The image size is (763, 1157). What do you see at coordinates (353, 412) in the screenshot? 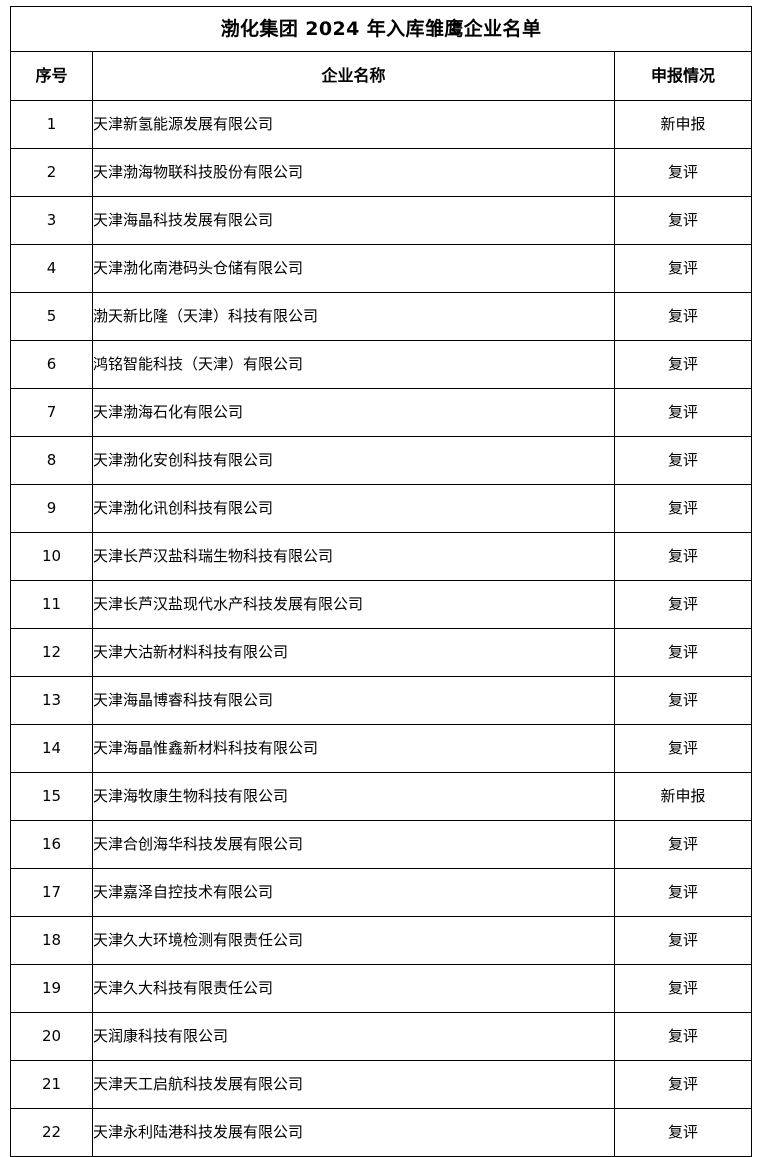
I see `cell-enterprise-name: 天津渤海石化有限公司` at bounding box center [353, 412].